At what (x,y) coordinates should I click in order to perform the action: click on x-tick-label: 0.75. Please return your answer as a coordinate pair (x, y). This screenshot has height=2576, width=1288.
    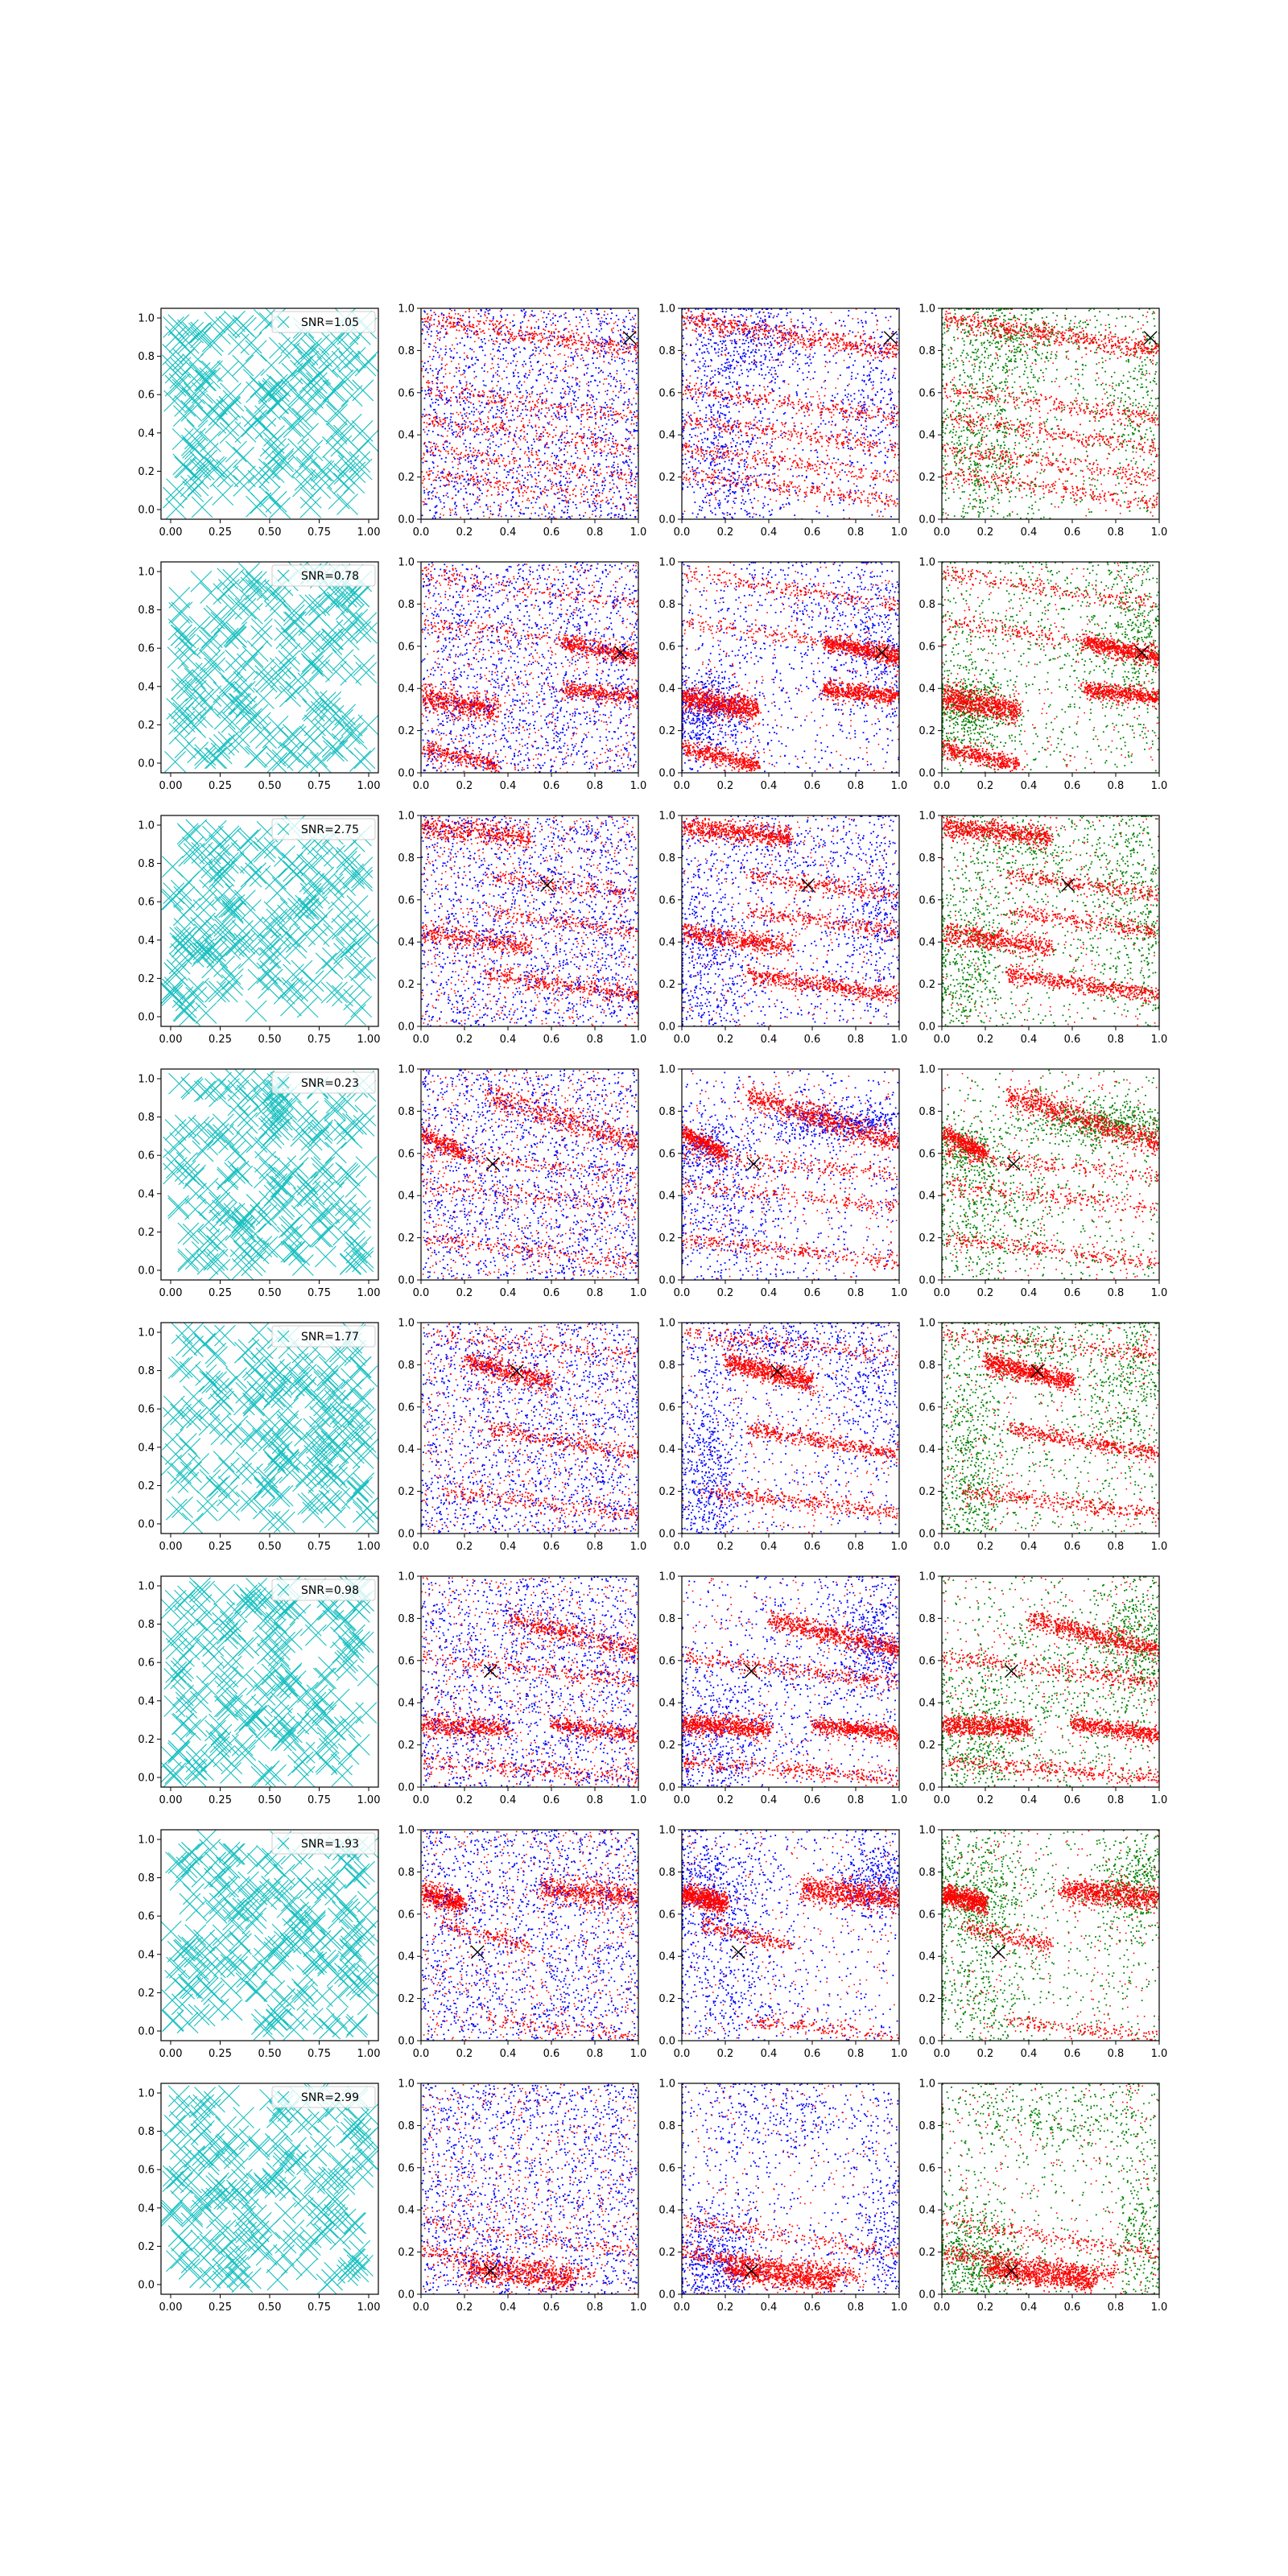
    Looking at the image, I should click on (319, 532).